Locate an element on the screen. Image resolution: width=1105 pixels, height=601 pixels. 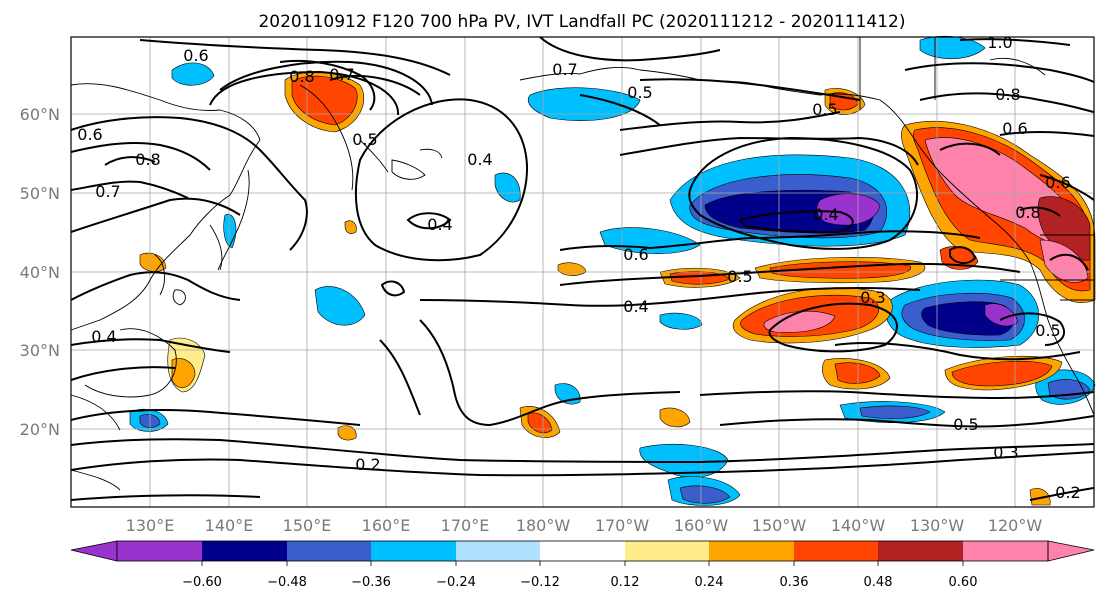
longitude-label: 140°W is located at coordinates (858, 525).